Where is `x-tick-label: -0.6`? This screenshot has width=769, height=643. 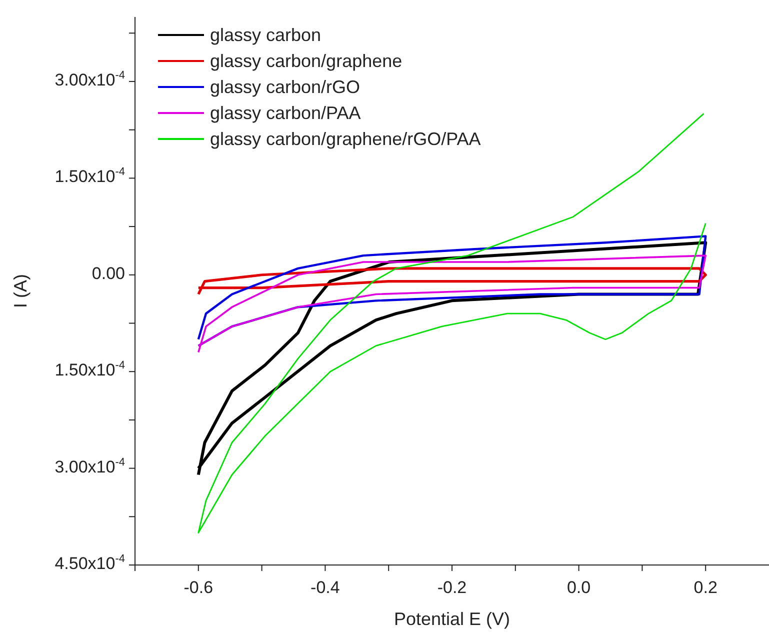 x-tick-label: -0.6 is located at coordinates (199, 588).